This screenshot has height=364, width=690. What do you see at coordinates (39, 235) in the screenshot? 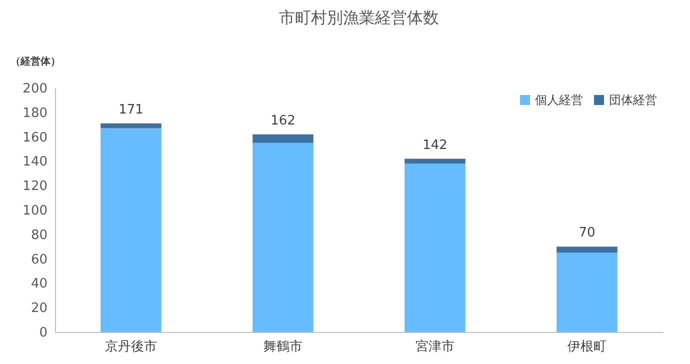
I see `y-tick-label: 80` at bounding box center [39, 235].